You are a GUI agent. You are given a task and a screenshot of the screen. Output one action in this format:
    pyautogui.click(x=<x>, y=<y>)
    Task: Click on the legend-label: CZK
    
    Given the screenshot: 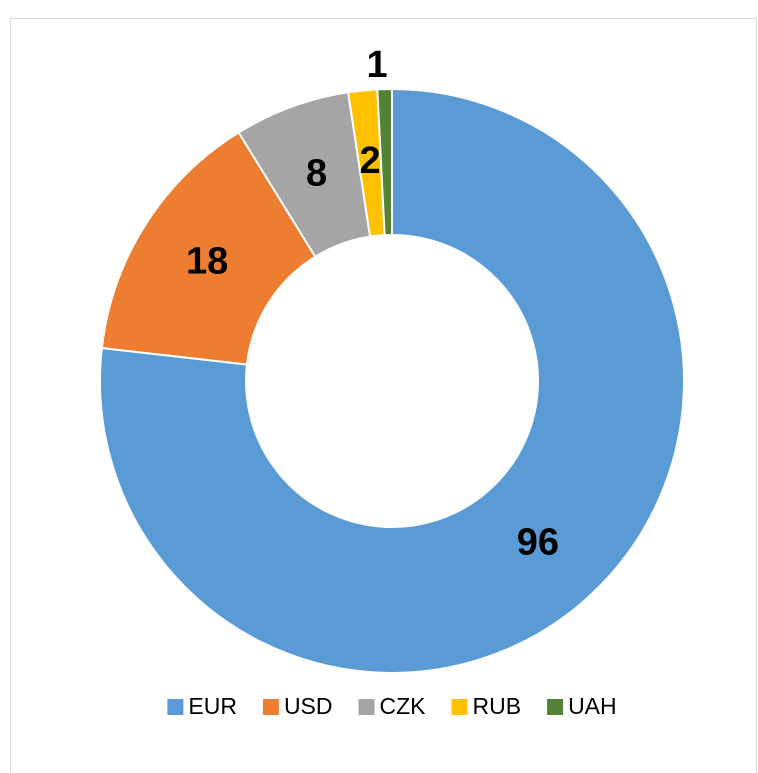 What is the action you would take?
    pyautogui.click(x=403, y=706)
    